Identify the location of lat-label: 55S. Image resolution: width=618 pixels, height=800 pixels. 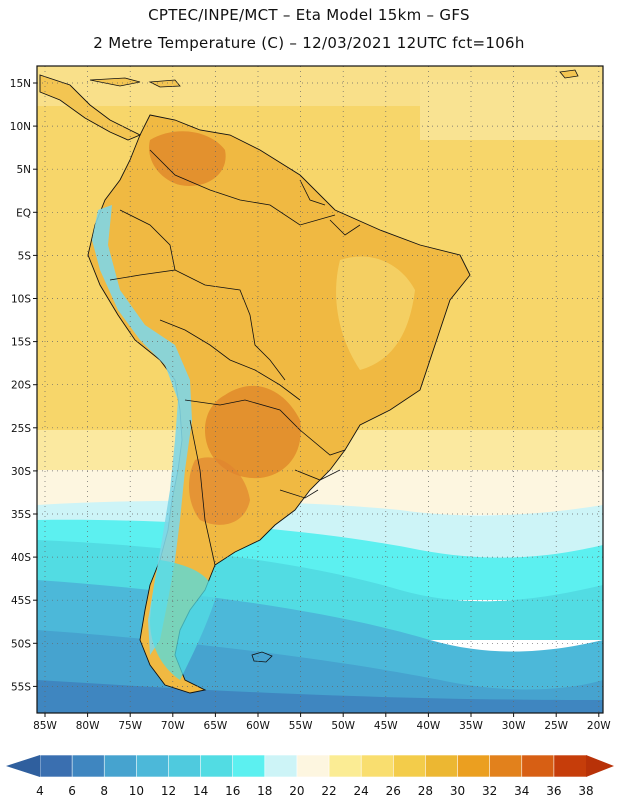
(21, 687).